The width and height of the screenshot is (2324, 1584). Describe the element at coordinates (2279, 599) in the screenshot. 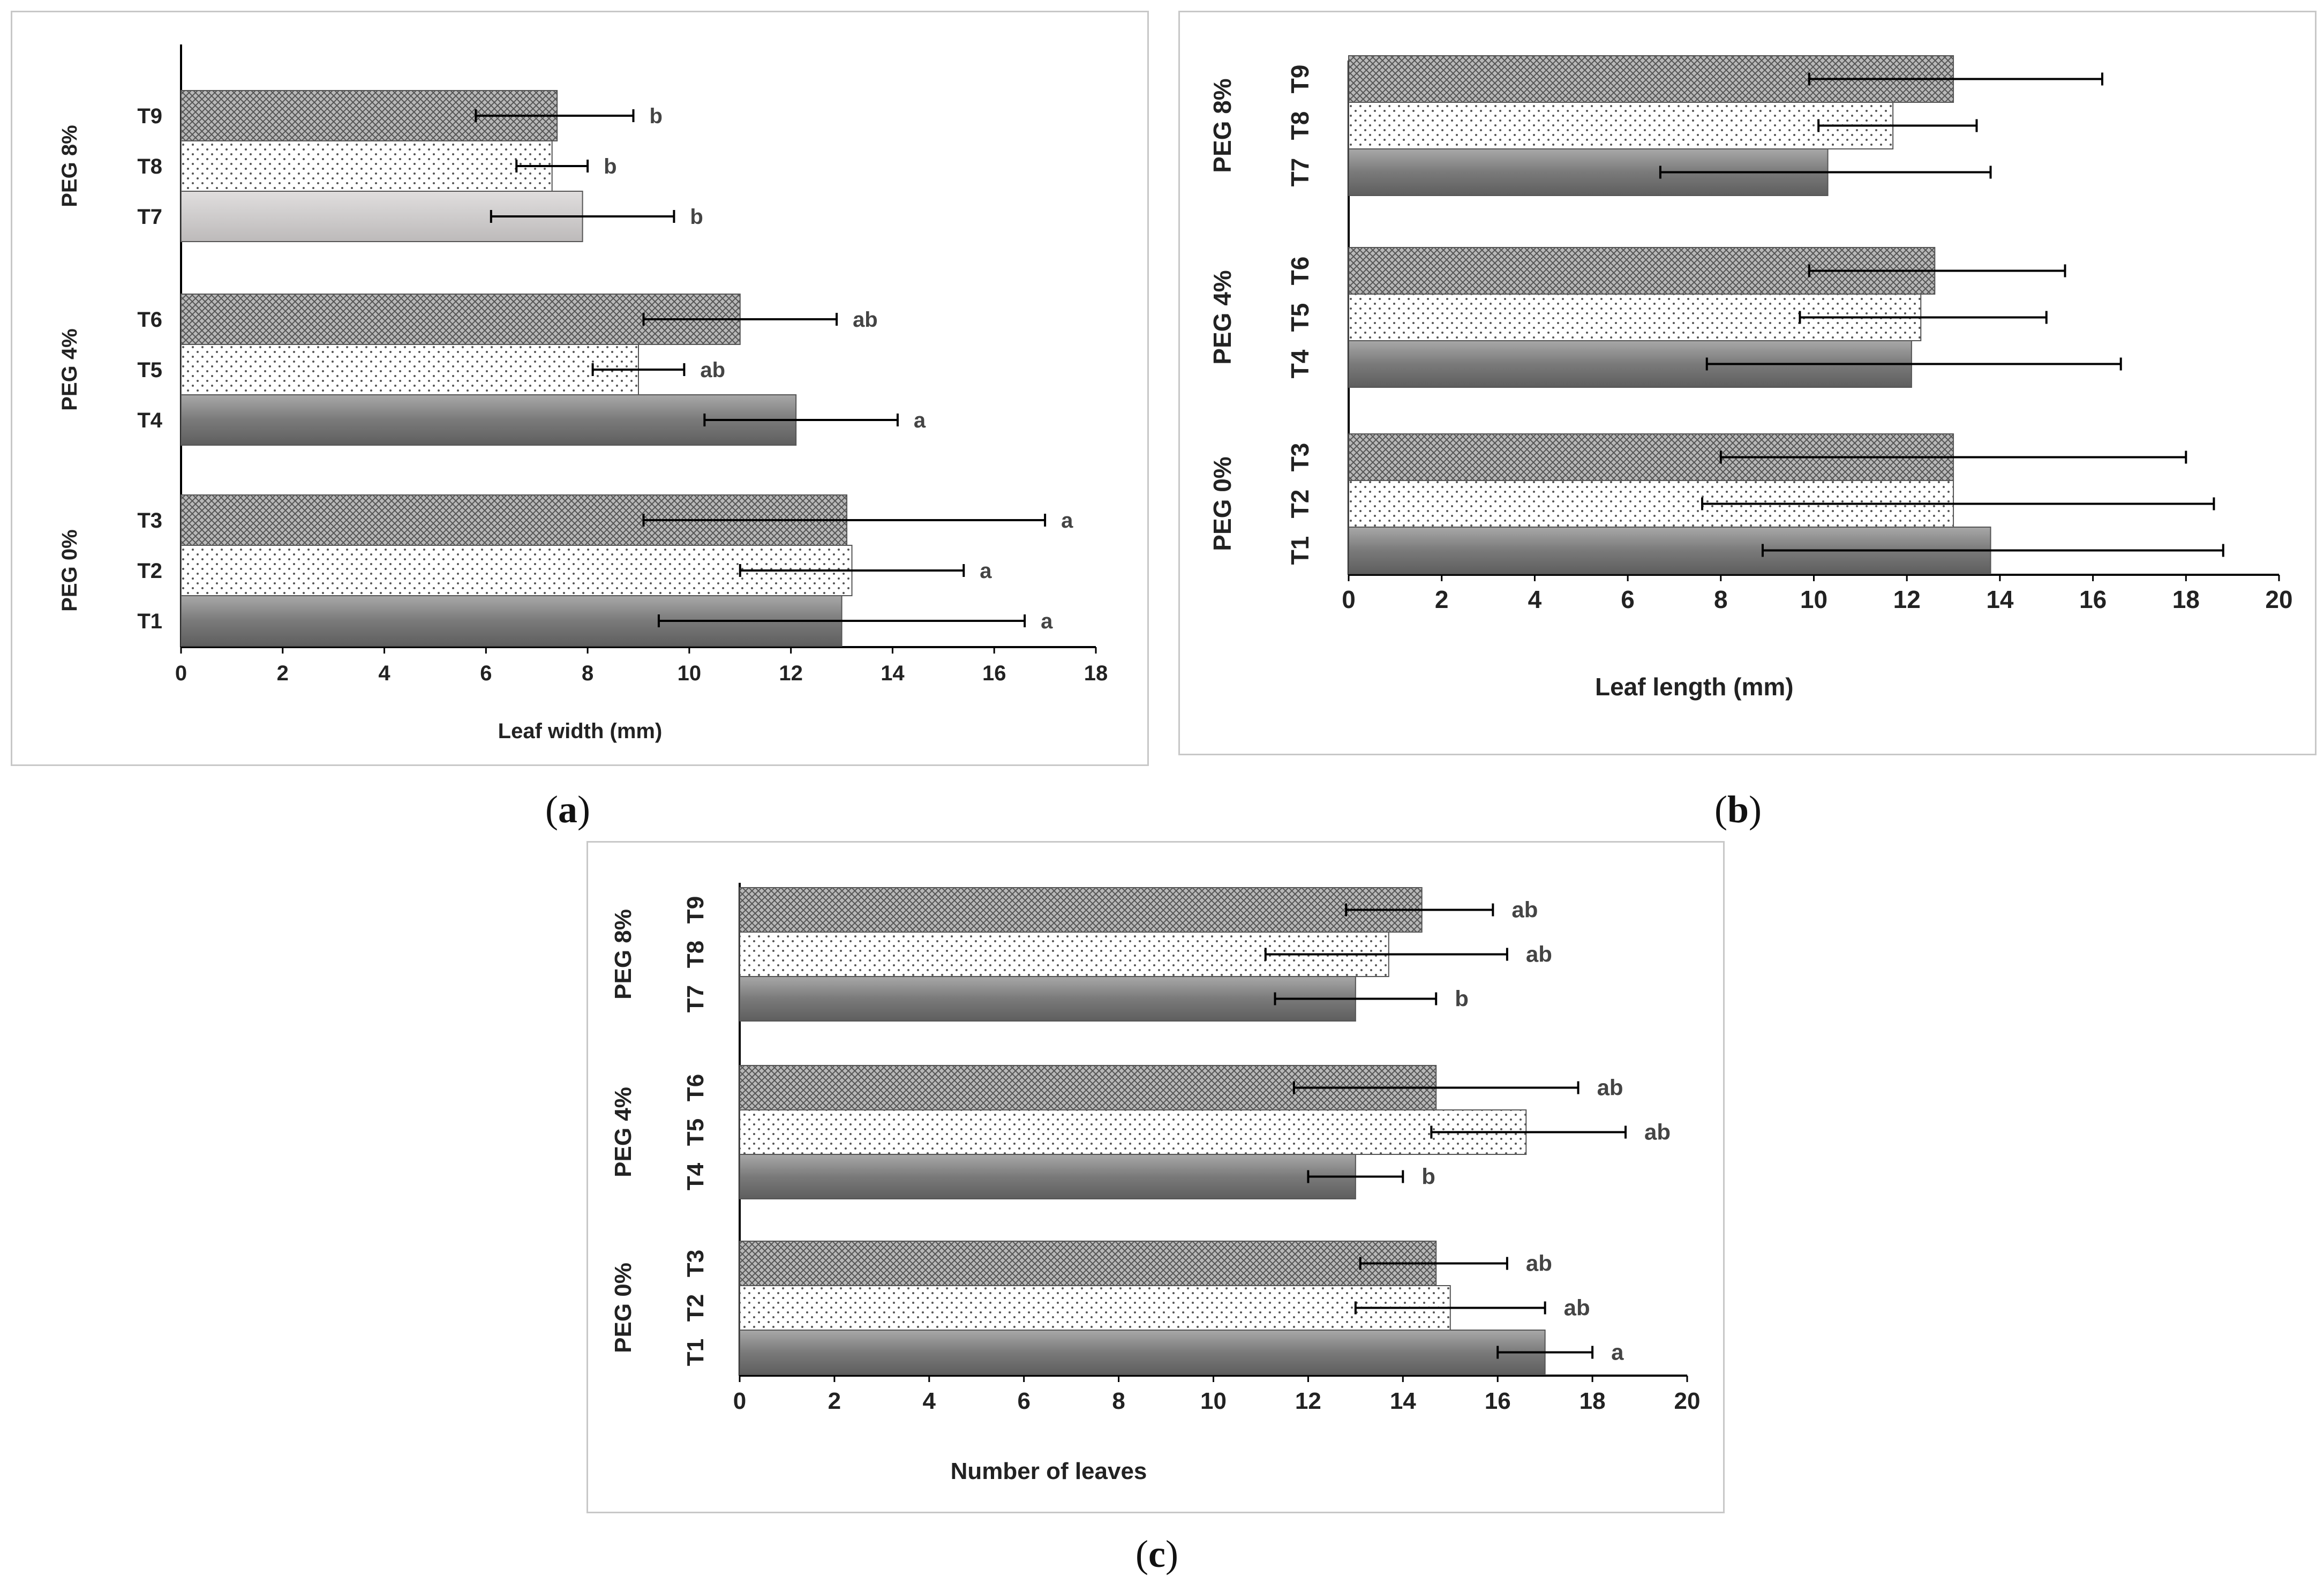

I see `x-tick-label: 20` at that location.